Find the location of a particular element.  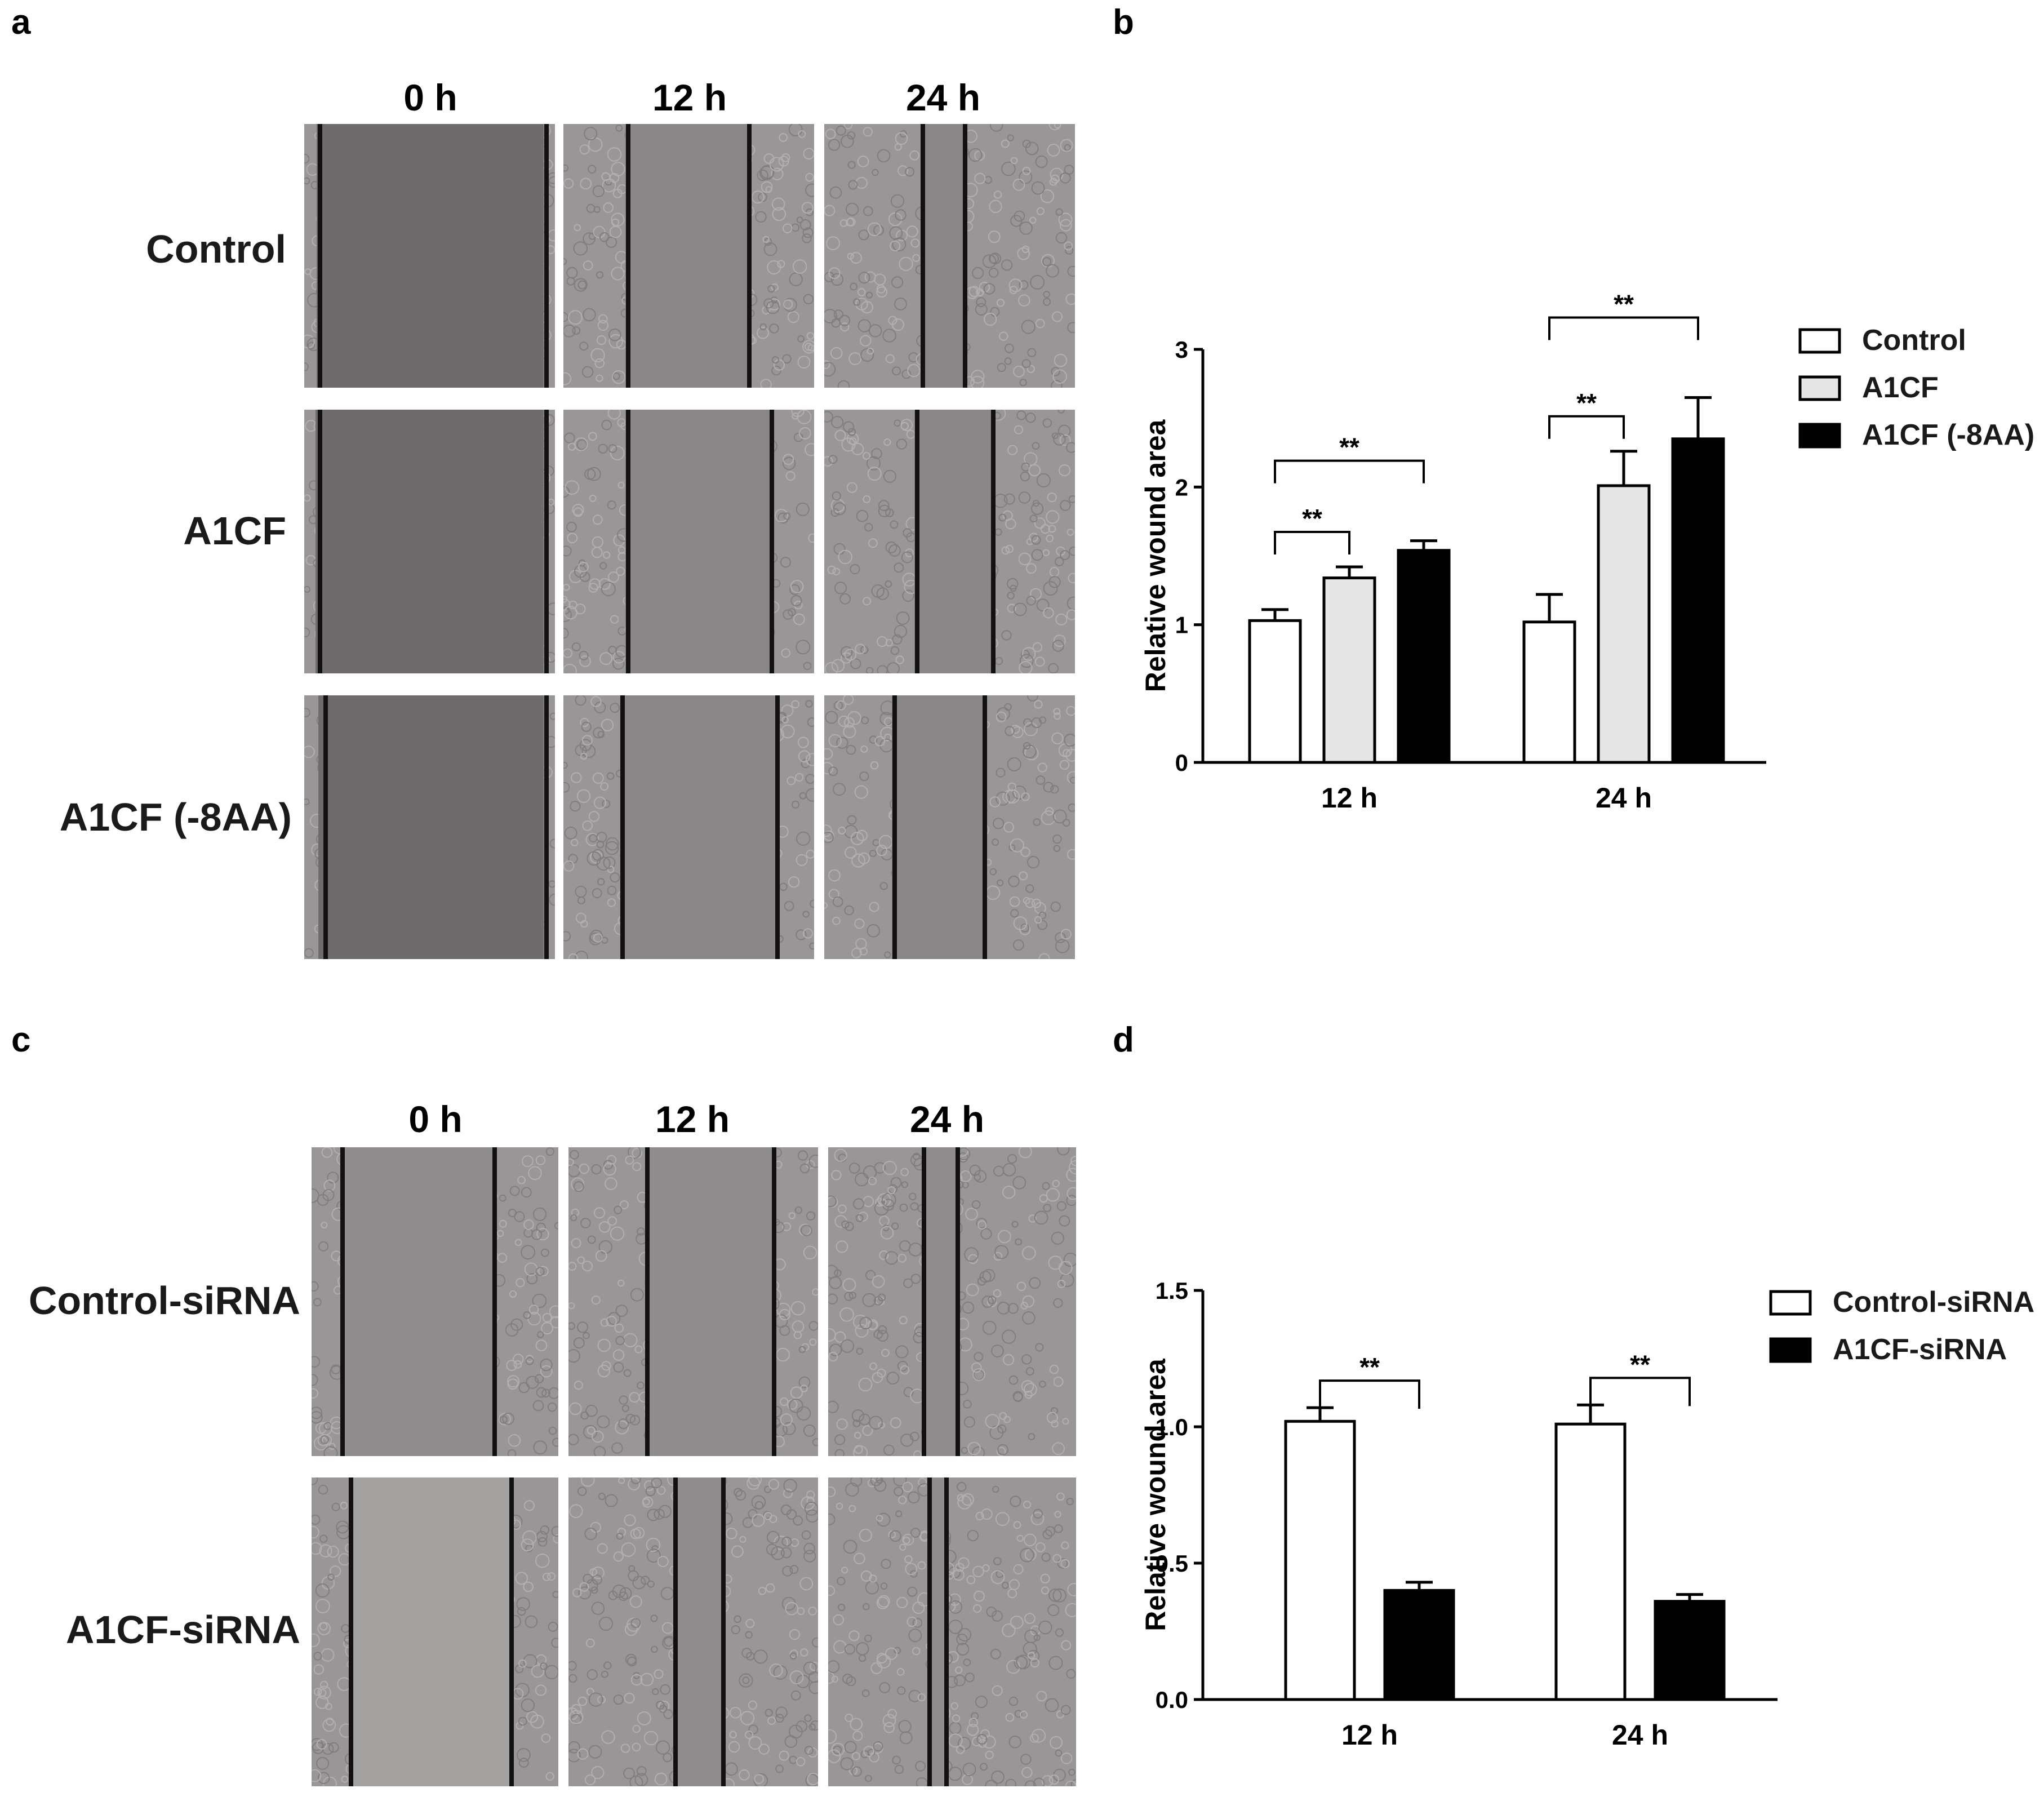

y-tick-label: 1.5 is located at coordinates (1172, 1290).